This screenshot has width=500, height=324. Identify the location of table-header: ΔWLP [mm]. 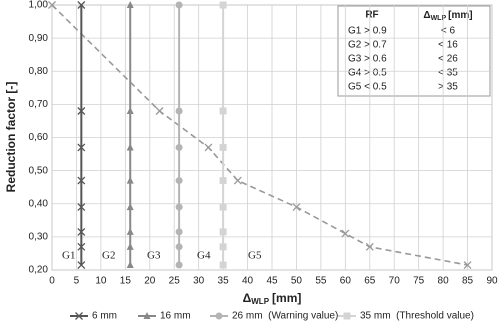
(447, 16).